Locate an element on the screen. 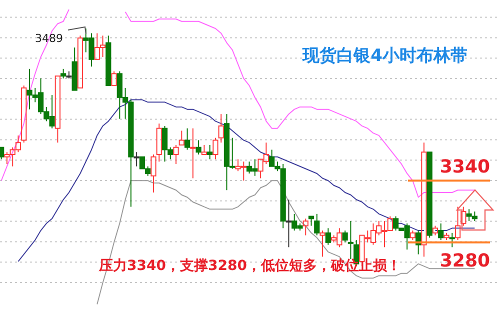  text: 现货白银4小时布林带 is located at coordinates (385, 56).